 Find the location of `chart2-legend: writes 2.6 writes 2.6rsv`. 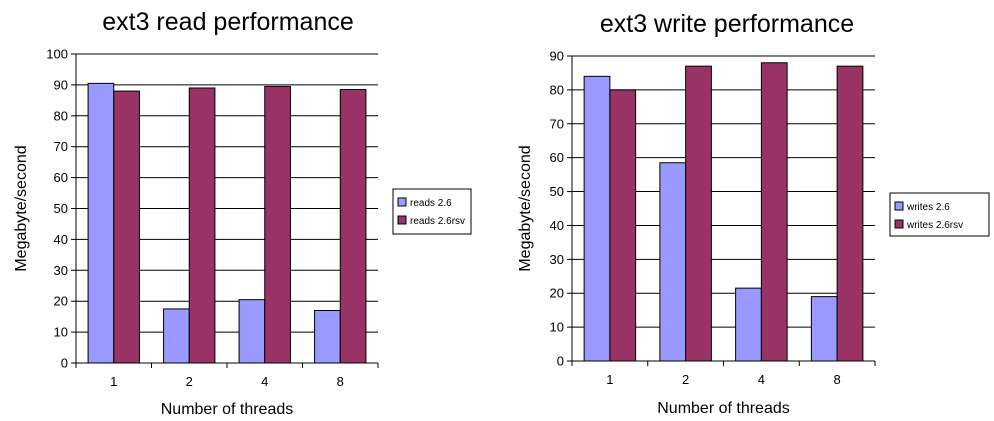

chart2-legend: writes 2.6 writes 2.6rsv is located at coordinates (939, 214).